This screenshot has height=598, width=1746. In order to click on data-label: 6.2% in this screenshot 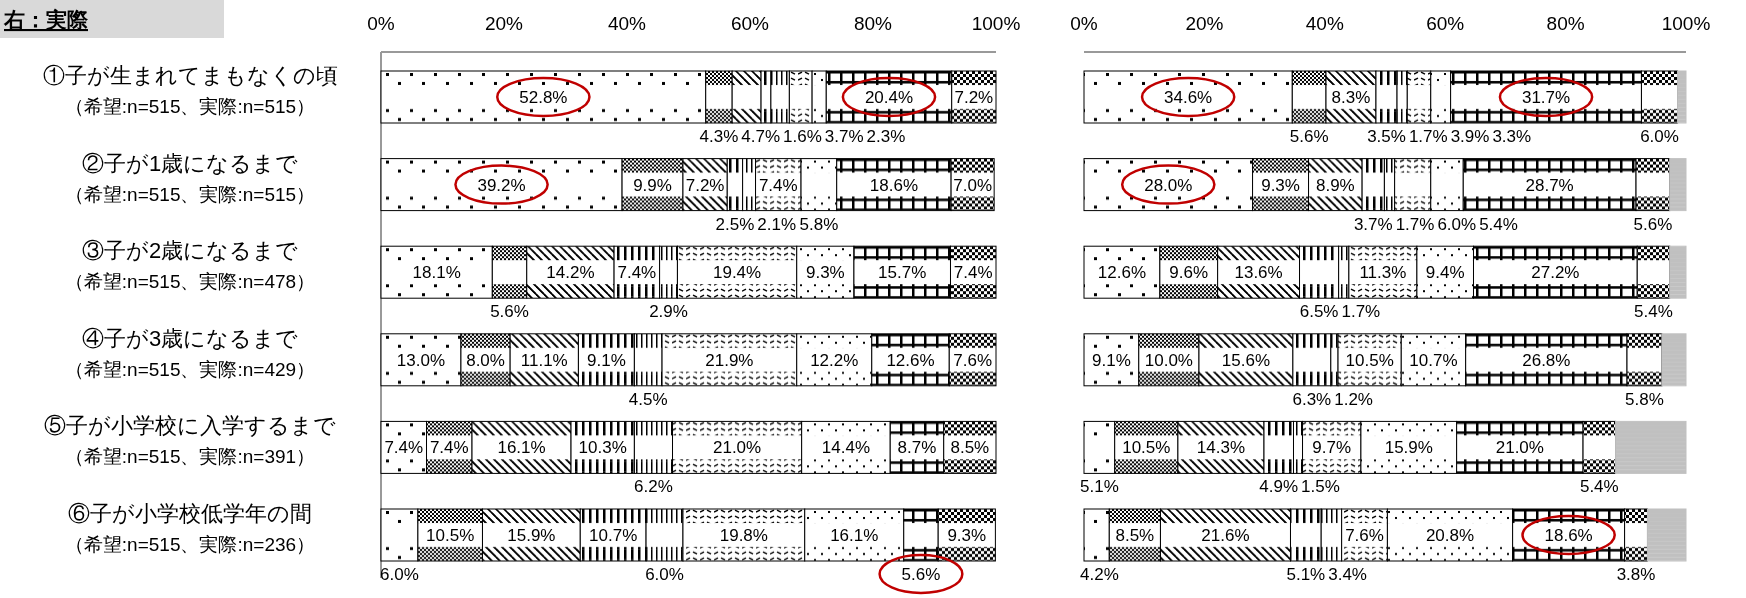, I will do `click(653, 487)`.